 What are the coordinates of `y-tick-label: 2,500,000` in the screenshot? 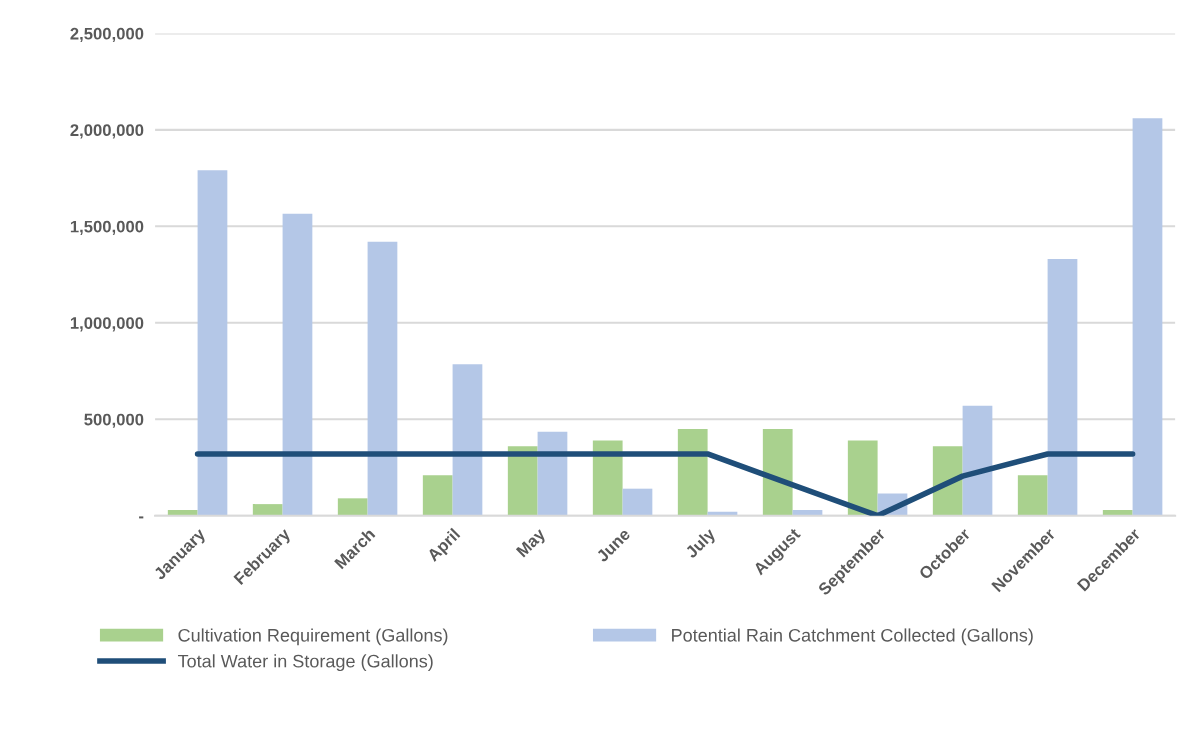 It's located at (107, 35).